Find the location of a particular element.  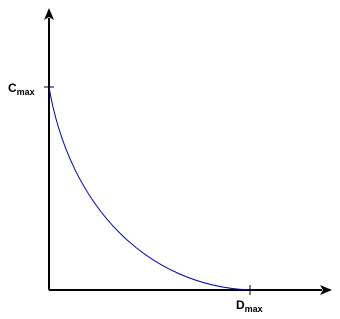

x-axis-label: Dmax is located at coordinates (249, 306).